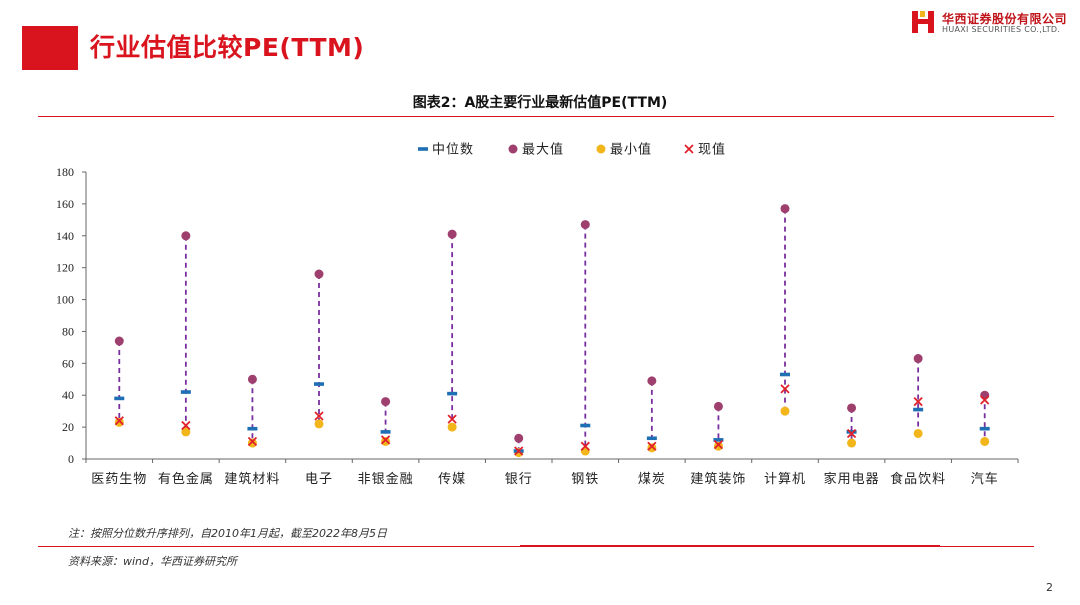  What do you see at coordinates (452, 479) in the screenshot?
I see `x-tick-label: 传媒` at bounding box center [452, 479].